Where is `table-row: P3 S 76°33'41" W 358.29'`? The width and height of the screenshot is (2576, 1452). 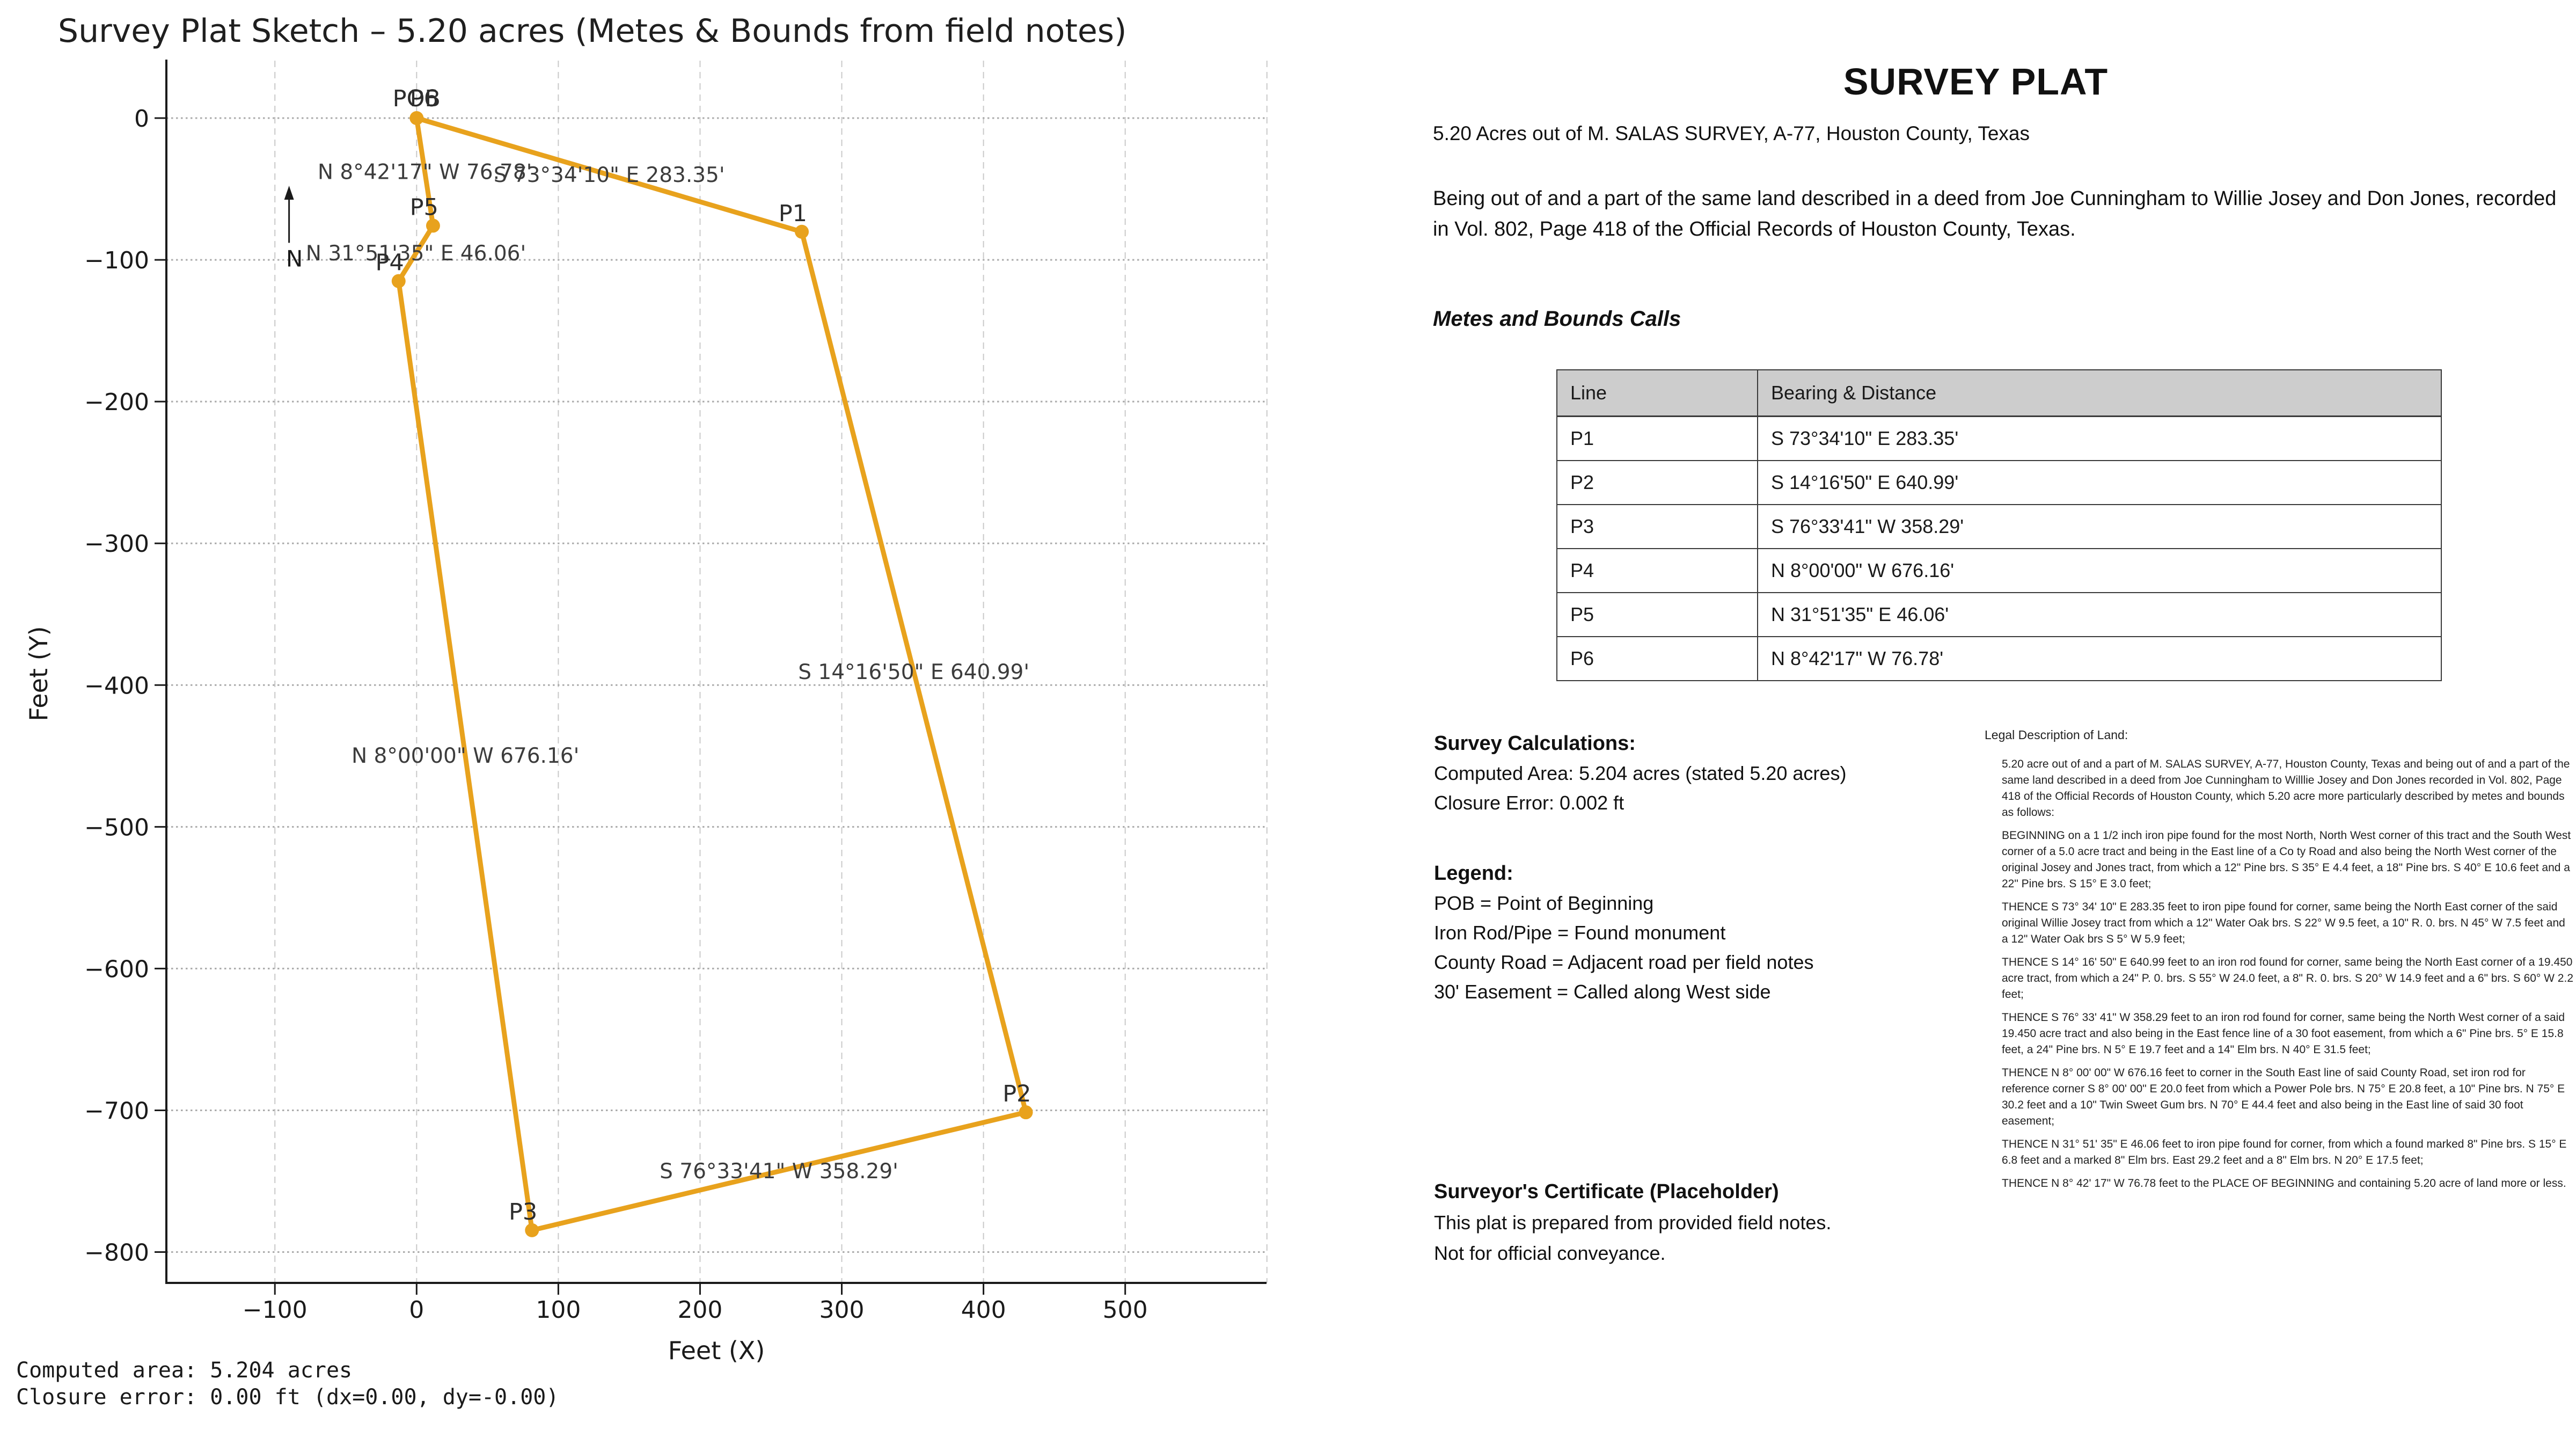
table-row: P3 S 76°33'41" W 358.29' is located at coordinates (1999, 526).